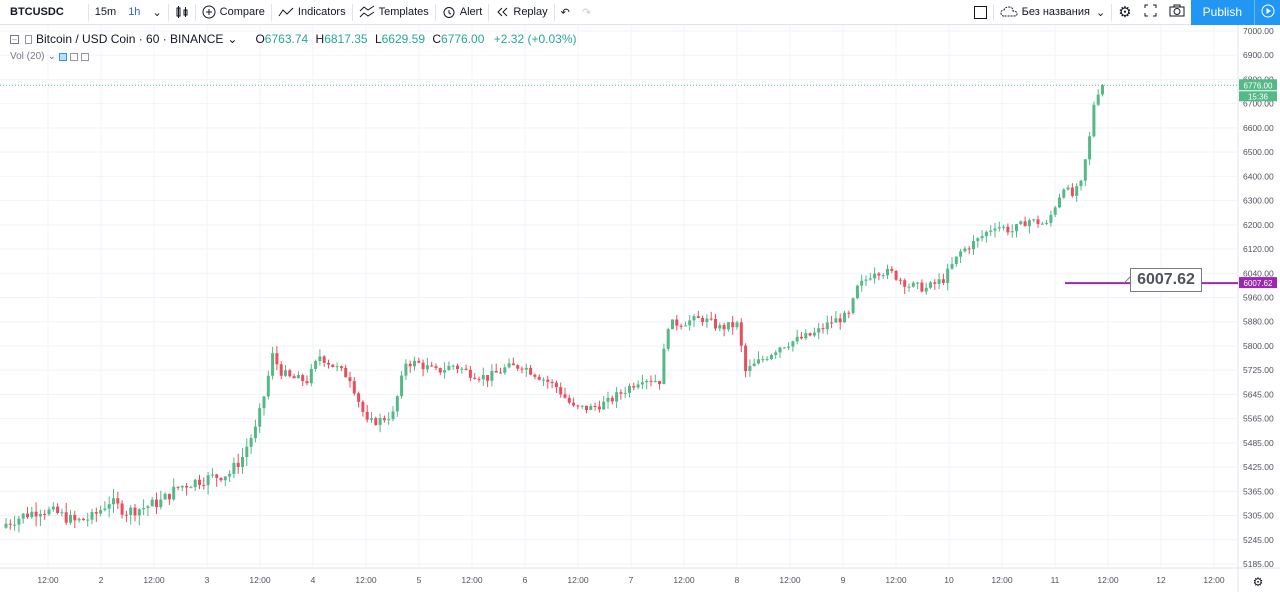 The width and height of the screenshot is (1280, 597). I want to click on plus-circle-icon, so click(209, 12).